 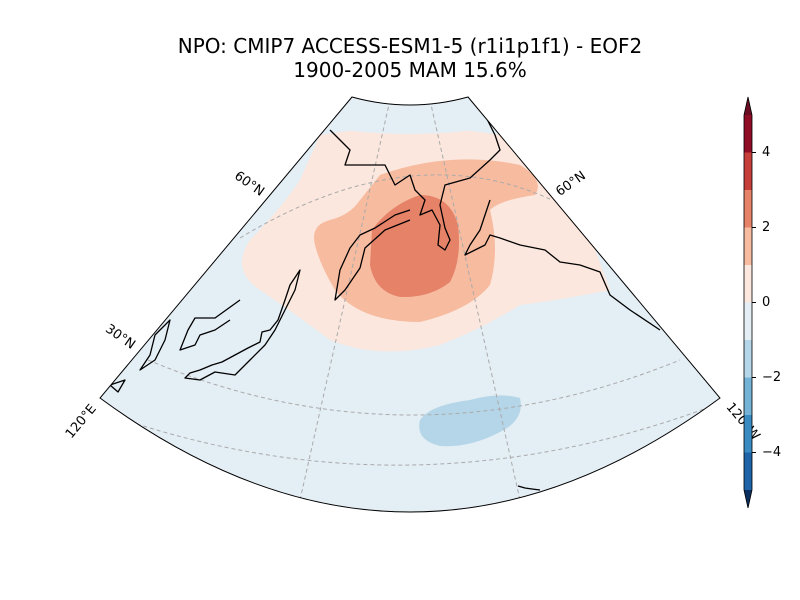 What do you see at coordinates (766, 302) in the screenshot?
I see `colorbar-tick-label: 0` at bounding box center [766, 302].